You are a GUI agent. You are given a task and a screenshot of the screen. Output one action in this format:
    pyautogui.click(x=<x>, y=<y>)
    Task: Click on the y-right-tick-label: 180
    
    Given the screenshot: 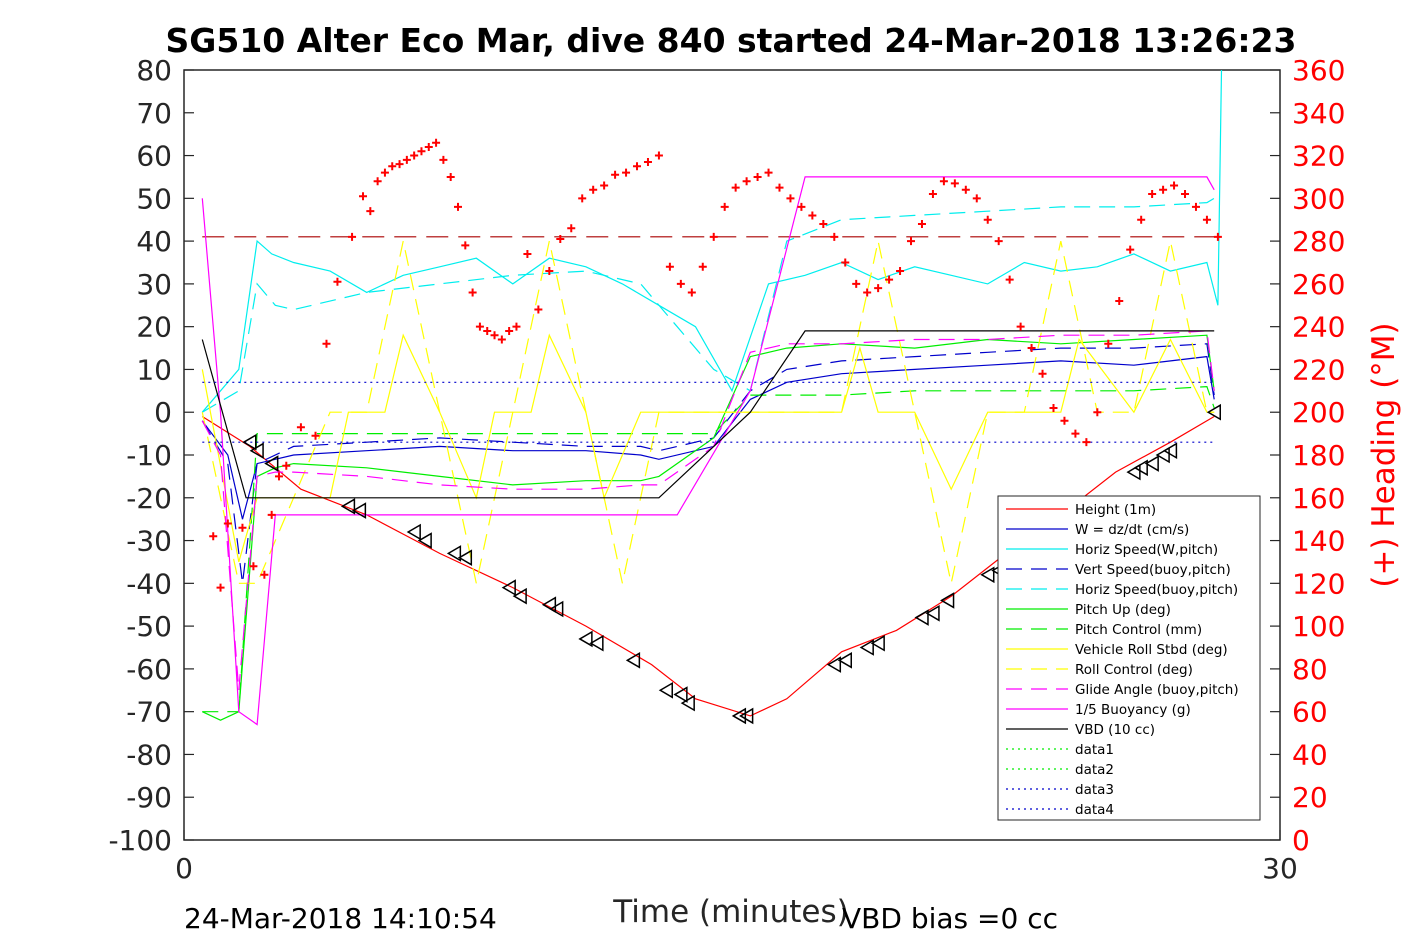 What is the action you would take?
    pyautogui.click(x=1318, y=455)
    